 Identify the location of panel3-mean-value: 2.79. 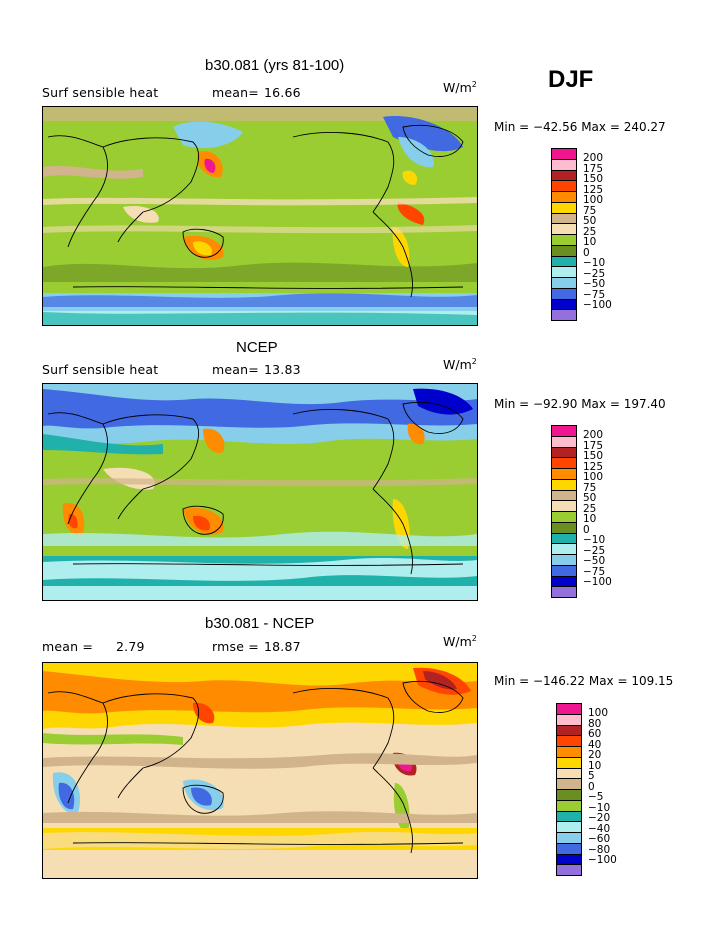
(130, 646).